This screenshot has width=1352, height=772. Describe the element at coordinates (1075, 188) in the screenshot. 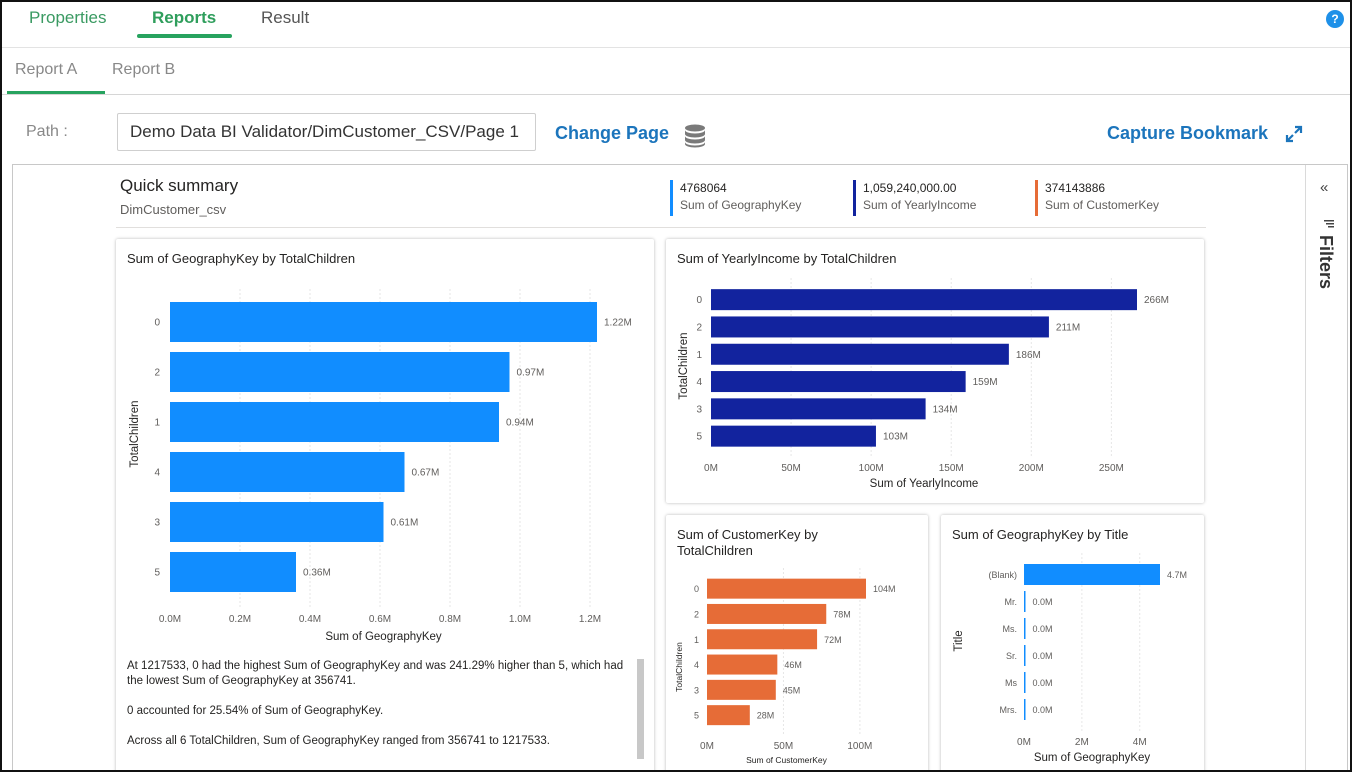

I see `kpi-value: 374143886` at that location.